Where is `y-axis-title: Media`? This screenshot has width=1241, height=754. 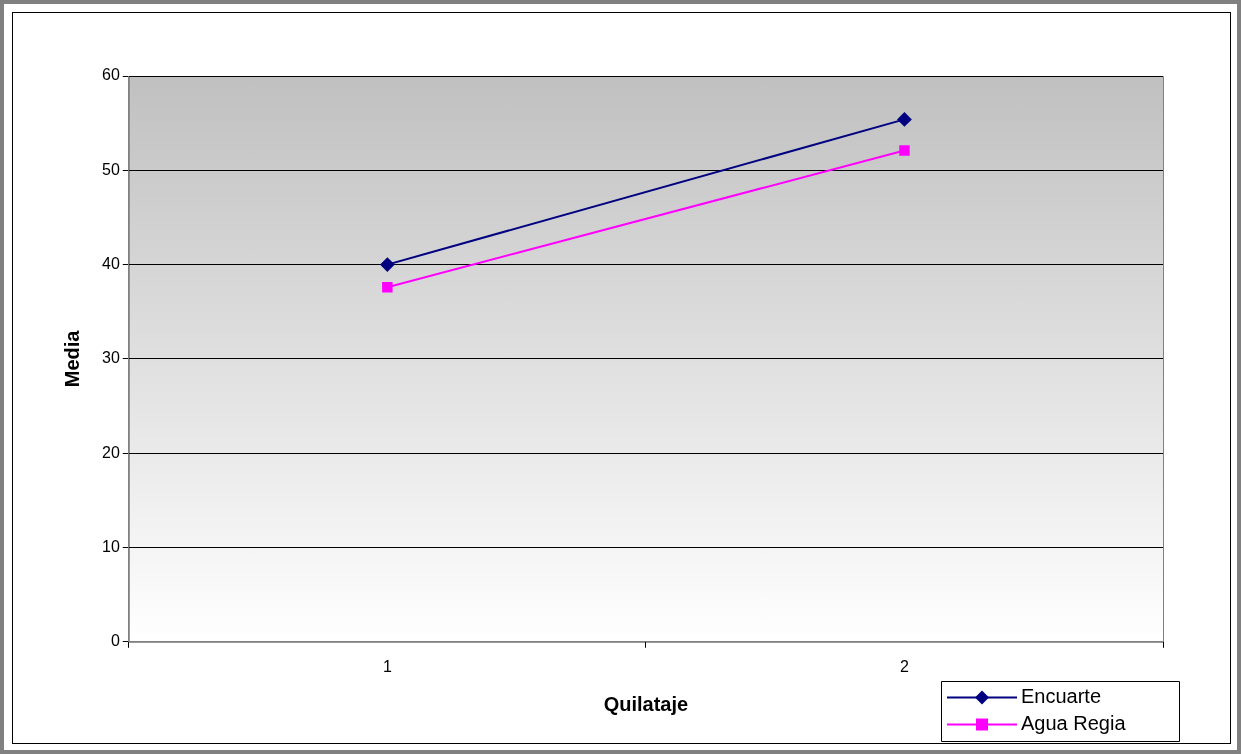 y-axis-title: Media is located at coordinates (71, 358).